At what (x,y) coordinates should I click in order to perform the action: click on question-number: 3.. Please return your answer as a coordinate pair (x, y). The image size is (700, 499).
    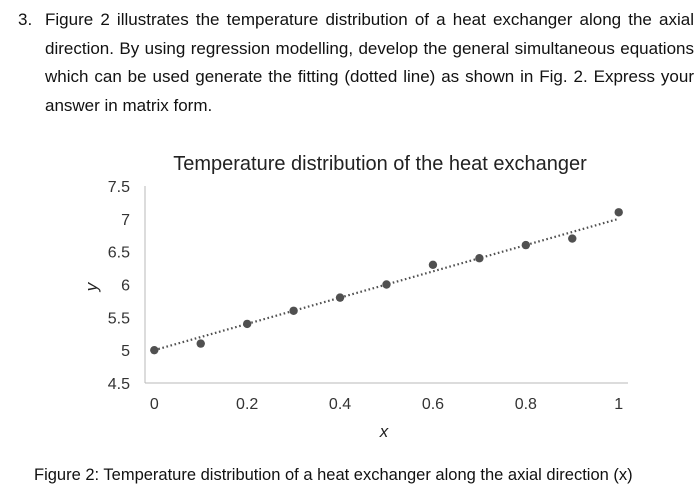
    Looking at the image, I should click on (25, 19).